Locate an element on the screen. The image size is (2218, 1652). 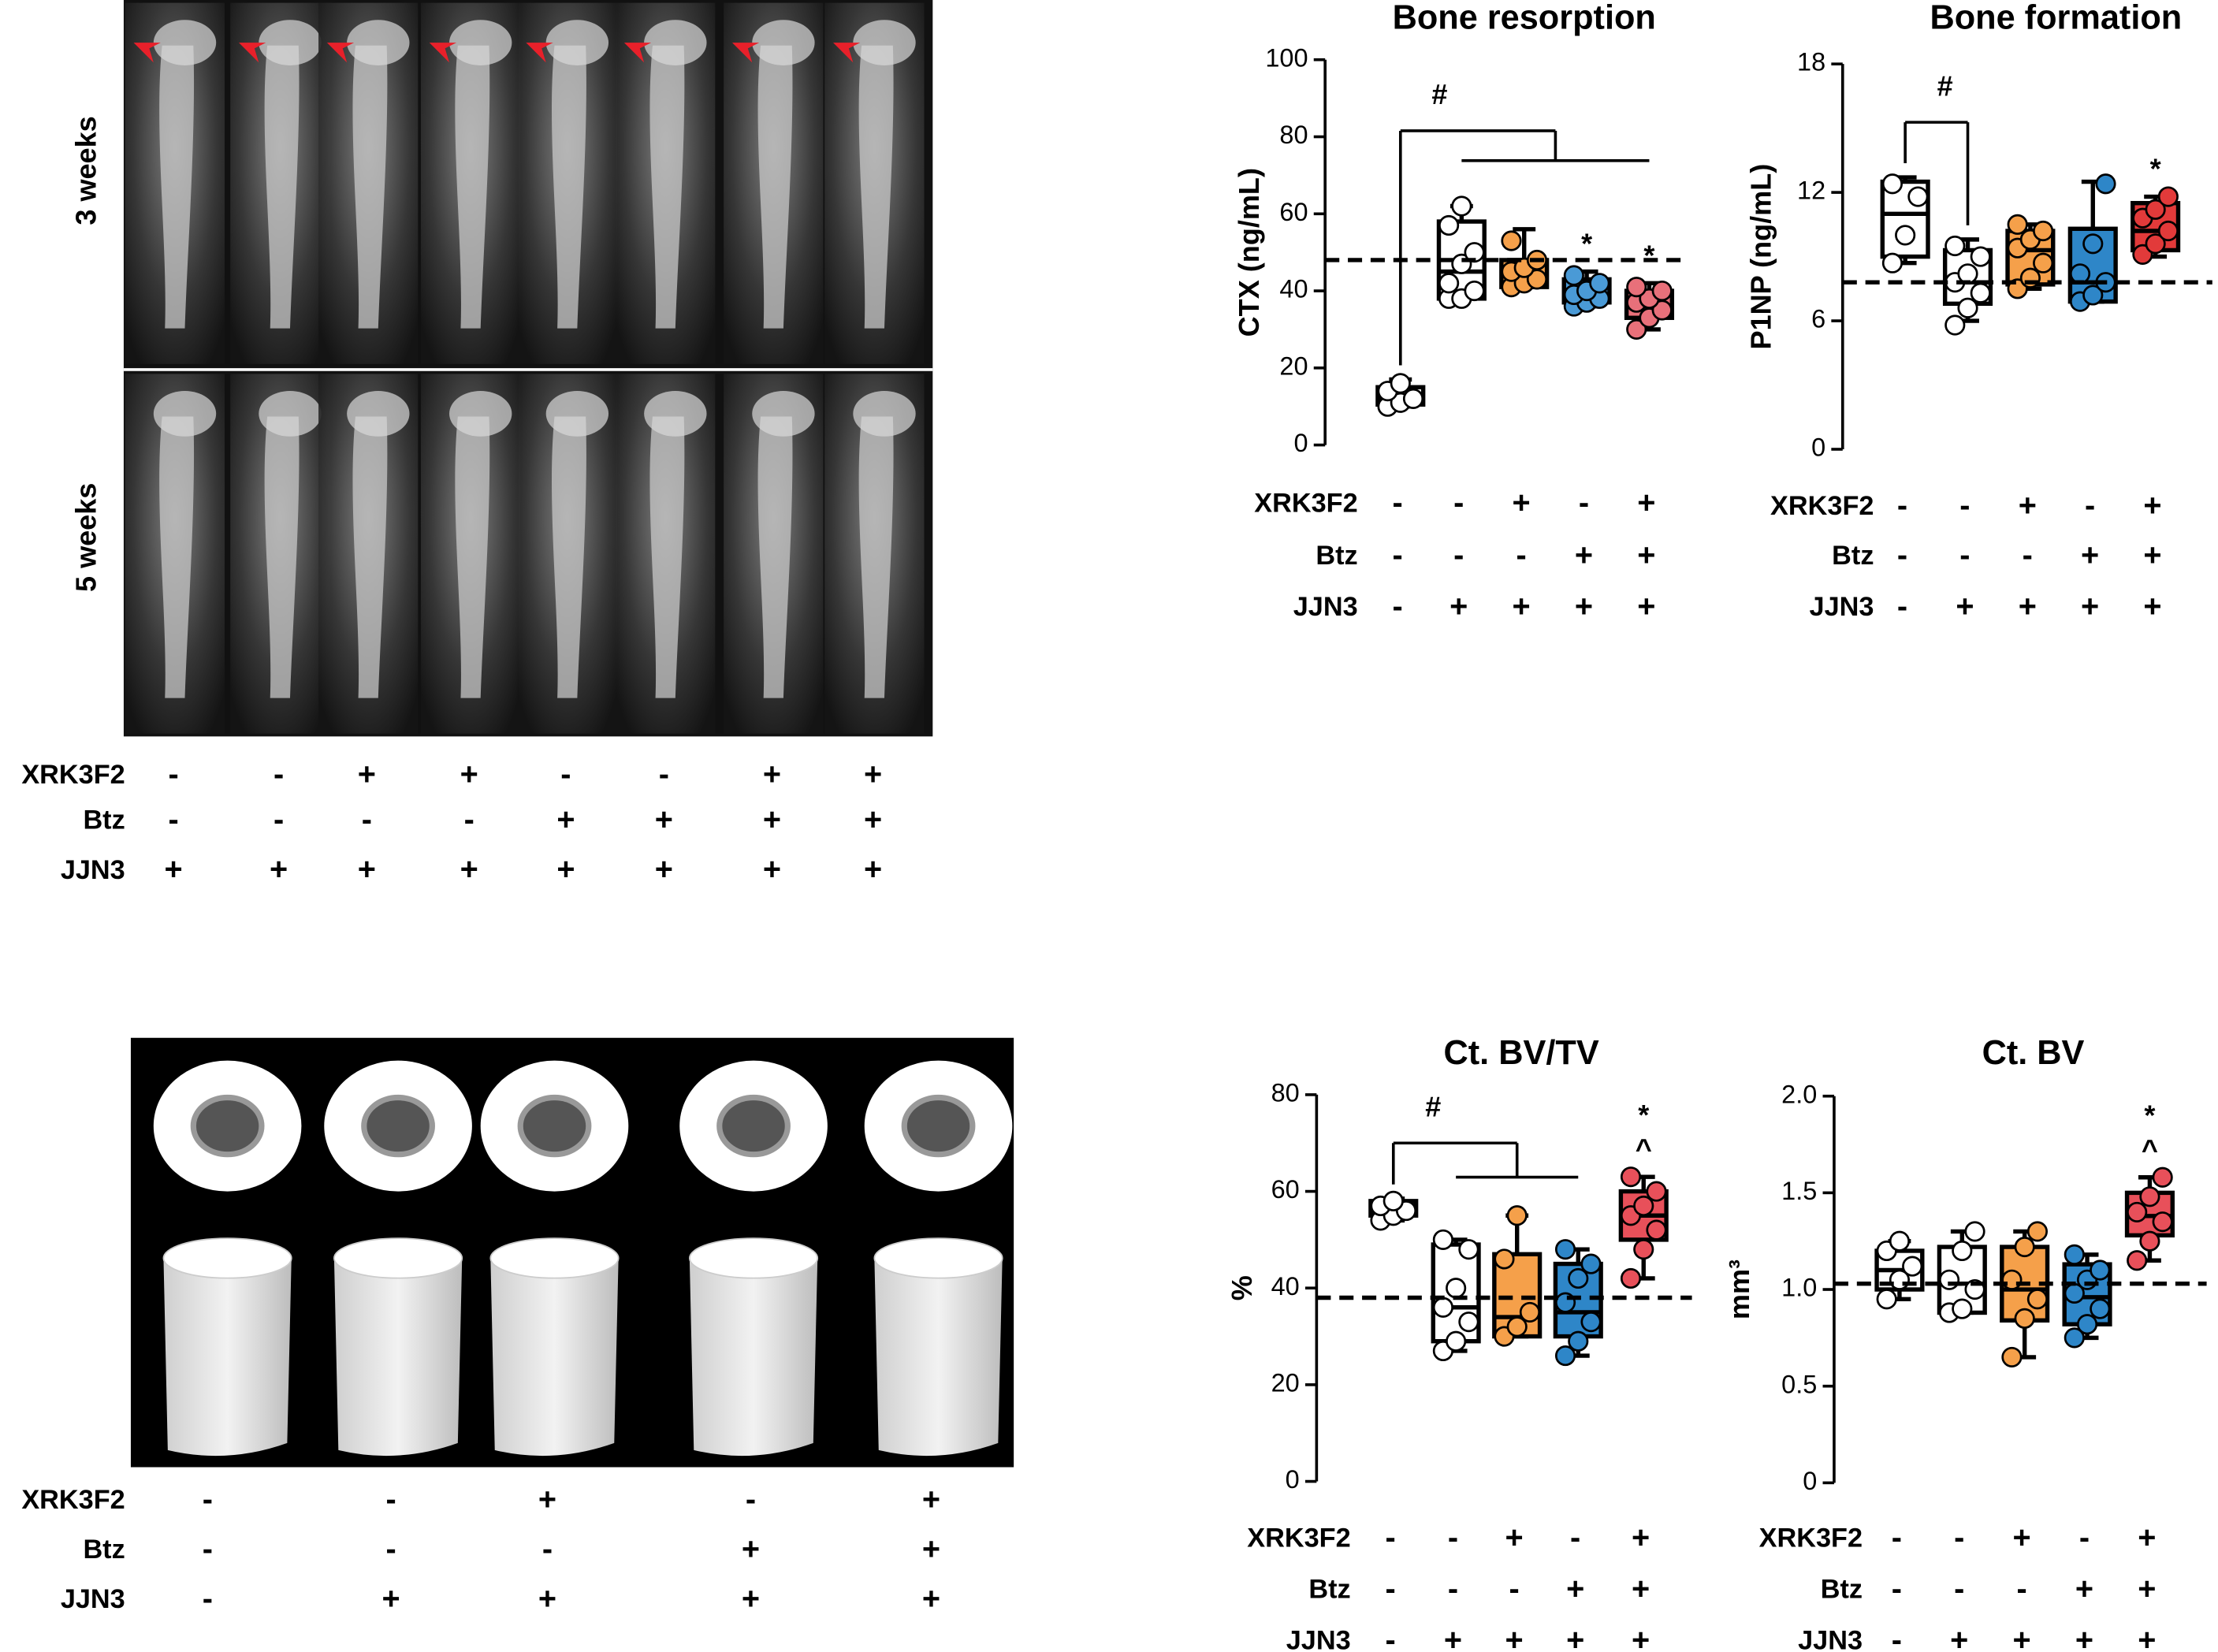
y-tick-label: 20 is located at coordinates (1294, 366).